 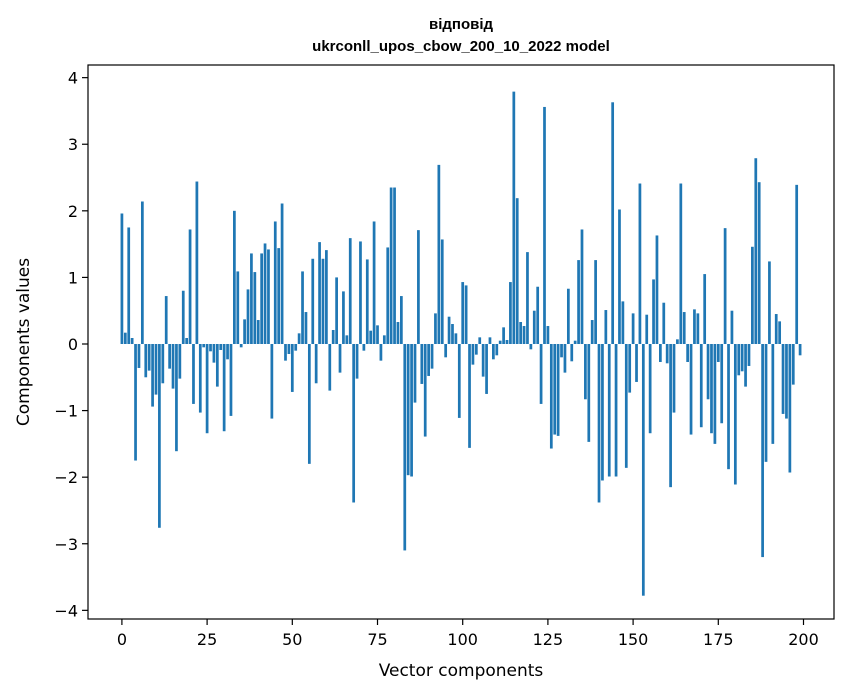 I want to click on x-axis-label: Vector components, so click(x=461, y=671).